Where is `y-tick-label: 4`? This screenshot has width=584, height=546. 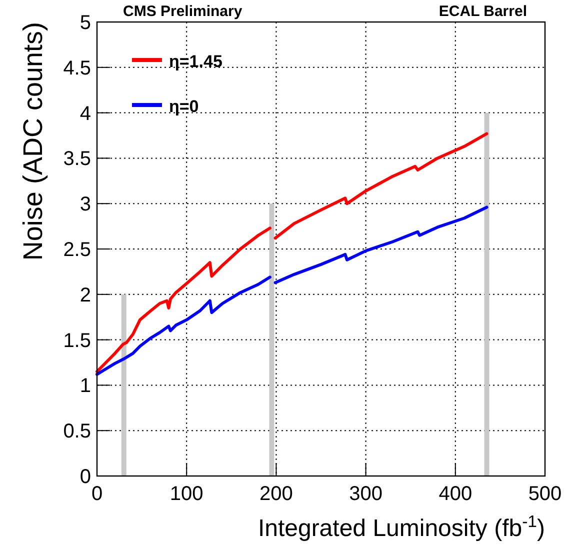 y-tick-label: 4 is located at coordinates (85, 113).